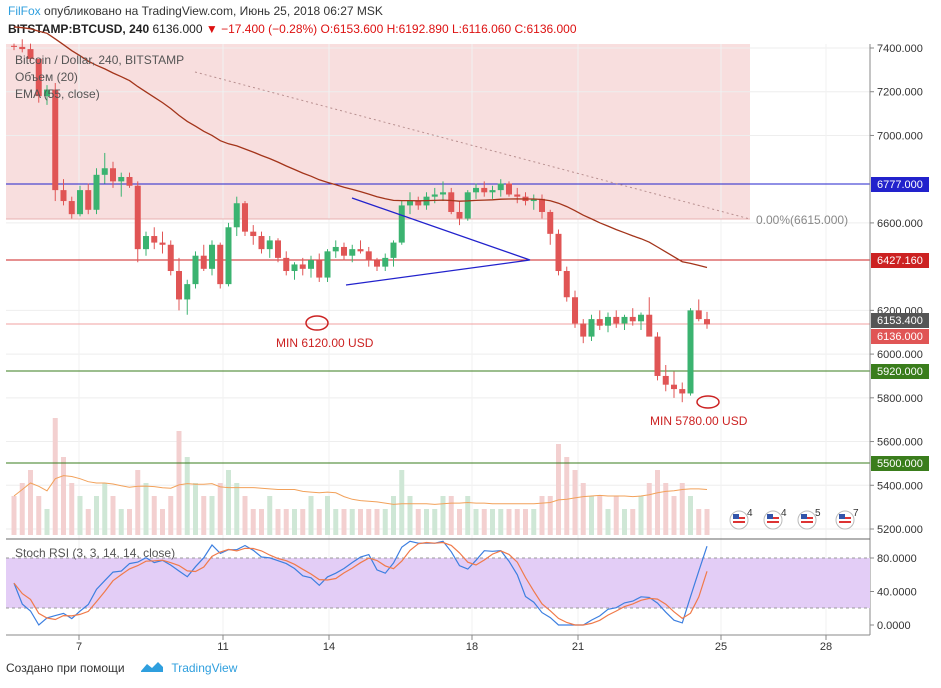 The image size is (941, 688). What do you see at coordinates (818, 513) in the screenshot?
I see `event-count: 5` at bounding box center [818, 513].